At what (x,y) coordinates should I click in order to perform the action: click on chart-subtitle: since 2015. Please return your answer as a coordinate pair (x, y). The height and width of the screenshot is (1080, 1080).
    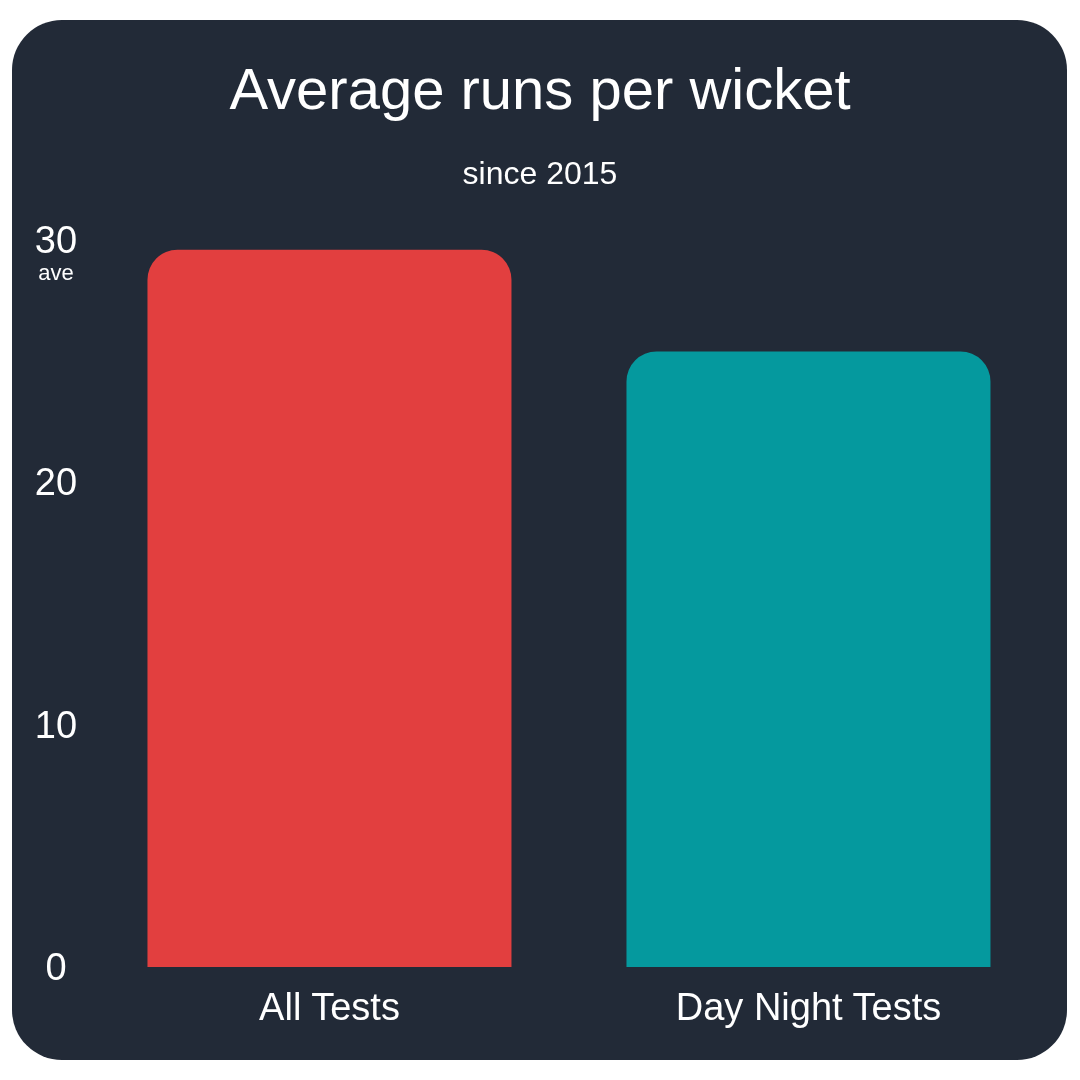
    Looking at the image, I should click on (540, 173).